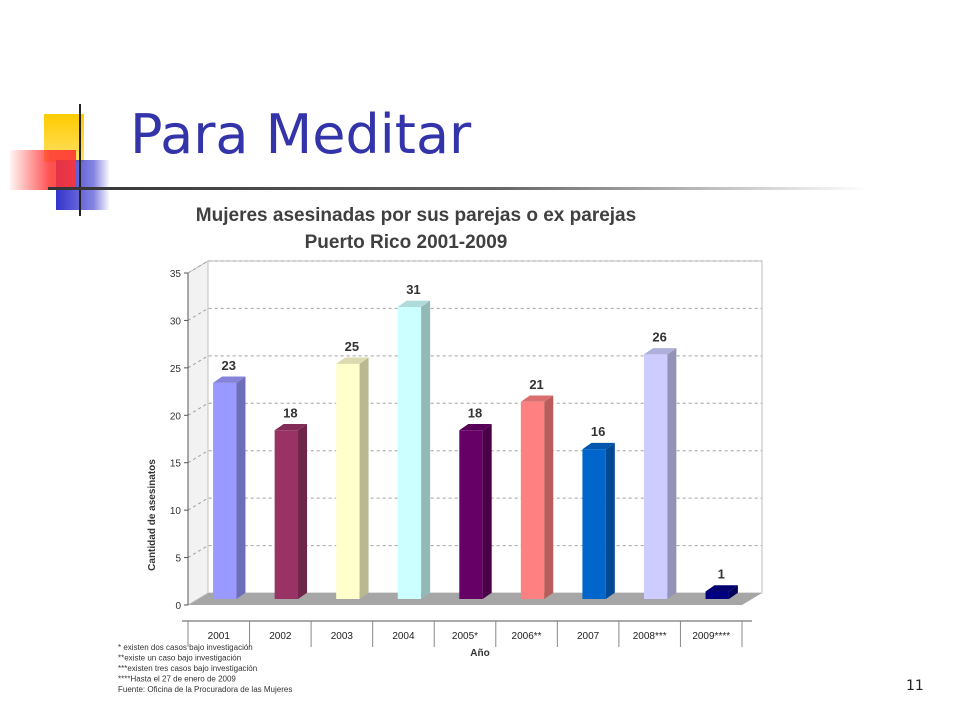  Describe the element at coordinates (536, 384) in the screenshot. I see `data-label: 21` at that location.